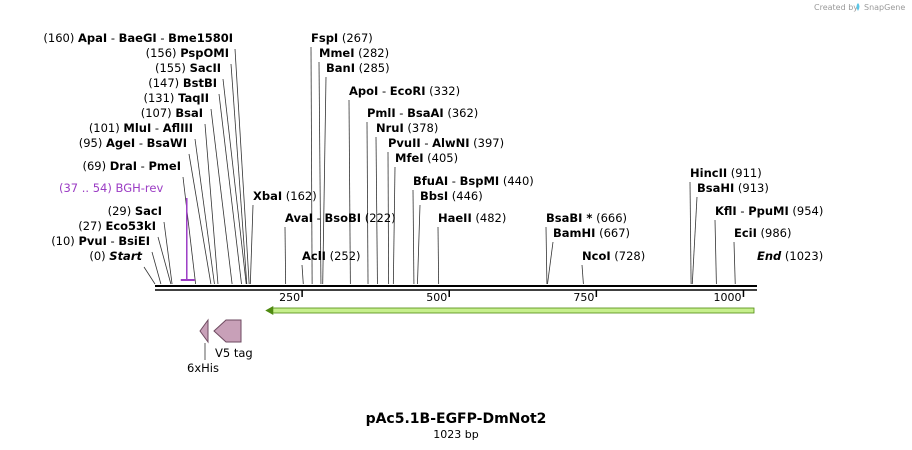  I want to click on enzyme-name: BsaAI, so click(425, 113).